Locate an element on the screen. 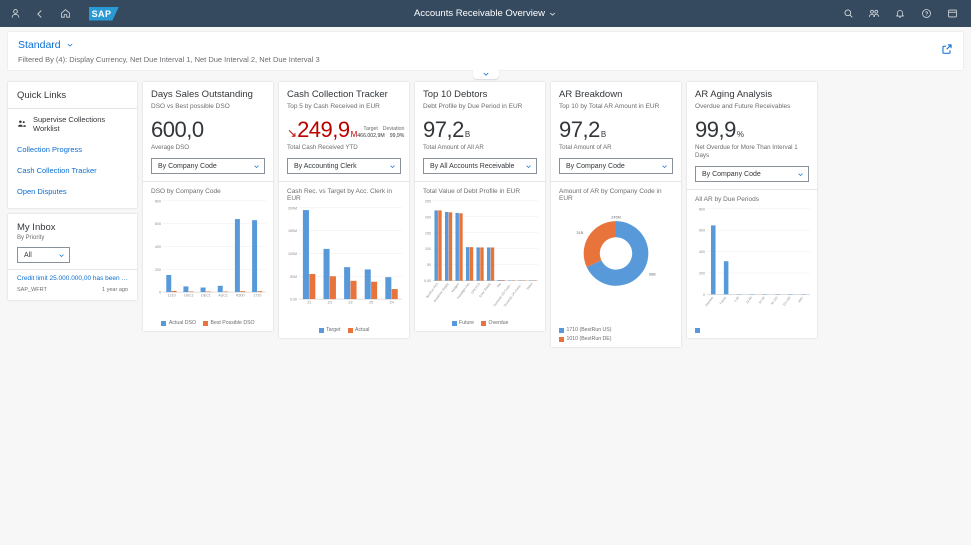 The image size is (971, 545). card-subtitle: Top 5 by Cash Received in EUR is located at coordinates (333, 106).